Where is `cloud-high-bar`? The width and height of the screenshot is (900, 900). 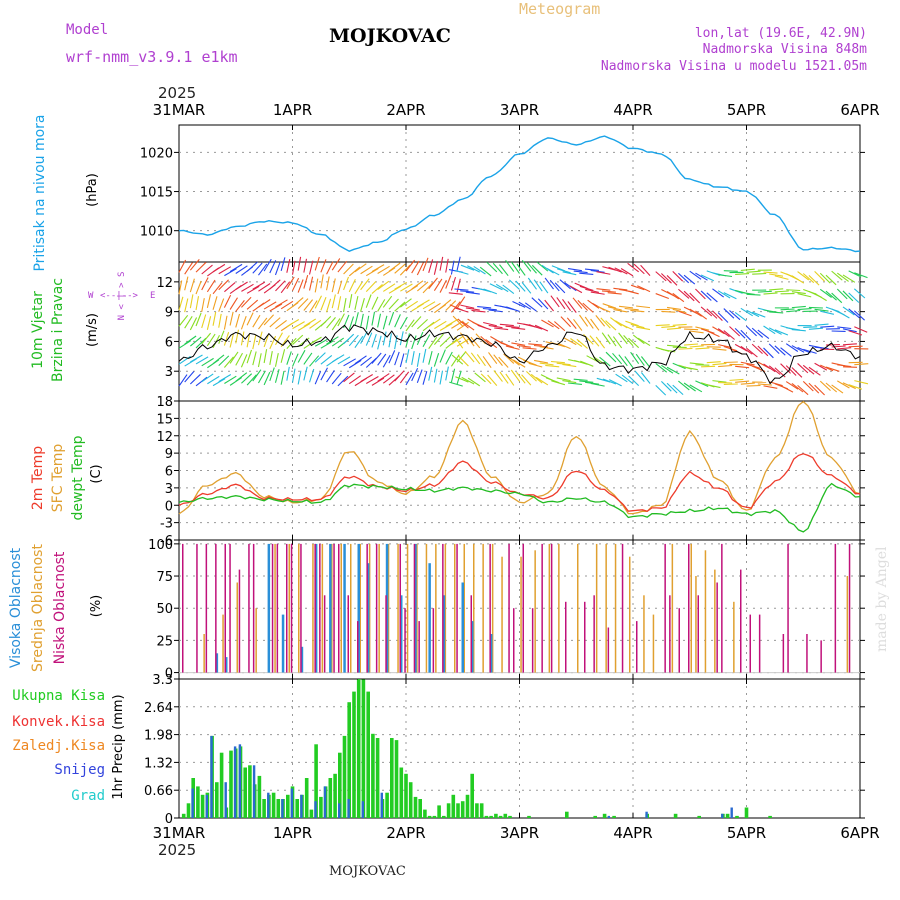
cloud-high-bar is located at coordinates (269, 608).